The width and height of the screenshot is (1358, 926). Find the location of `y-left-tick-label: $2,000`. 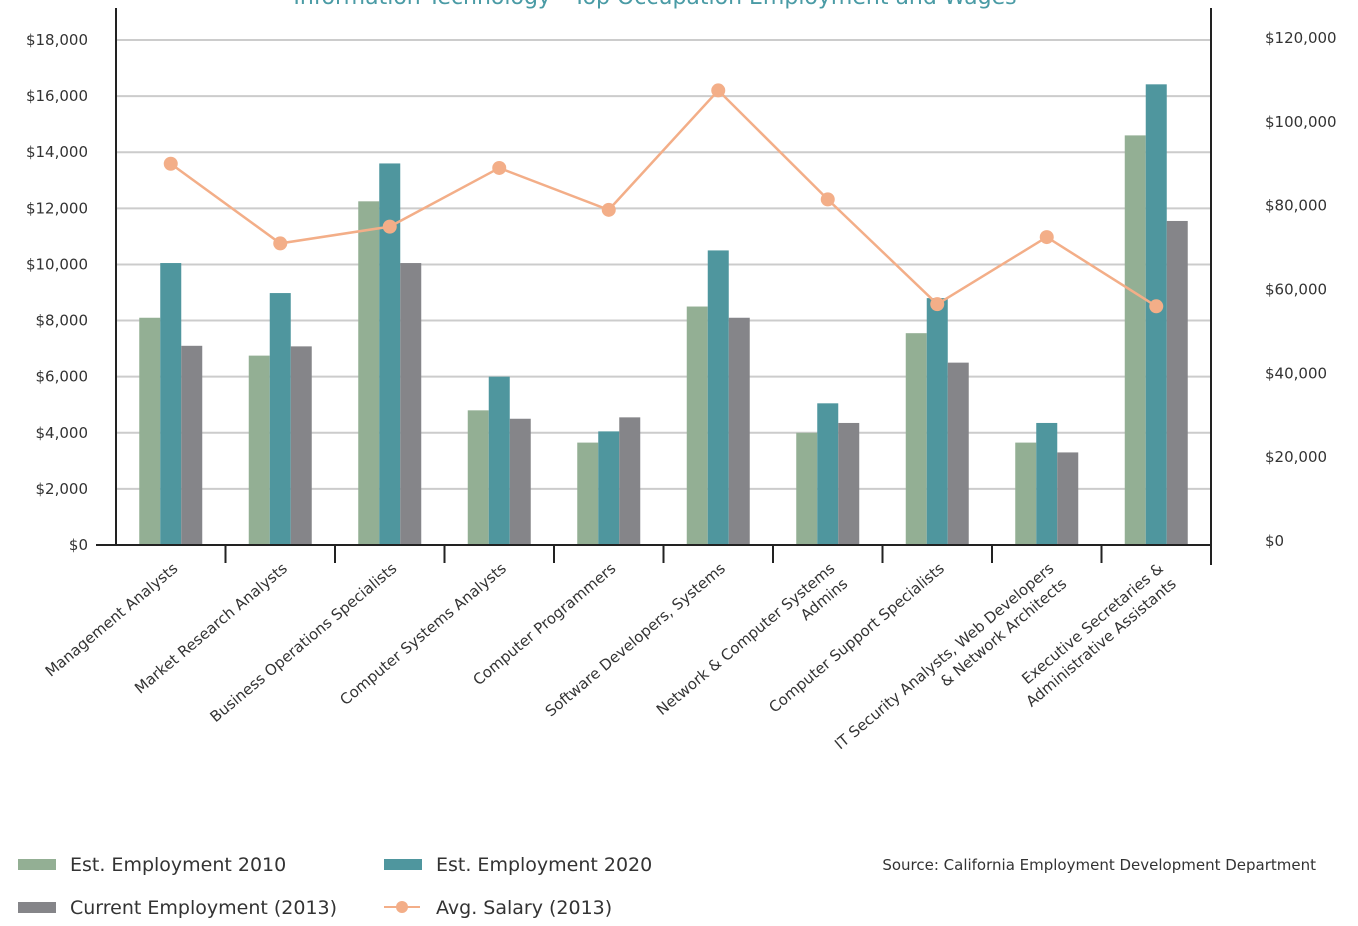

y-left-tick-label: $2,000 is located at coordinates (62, 489).